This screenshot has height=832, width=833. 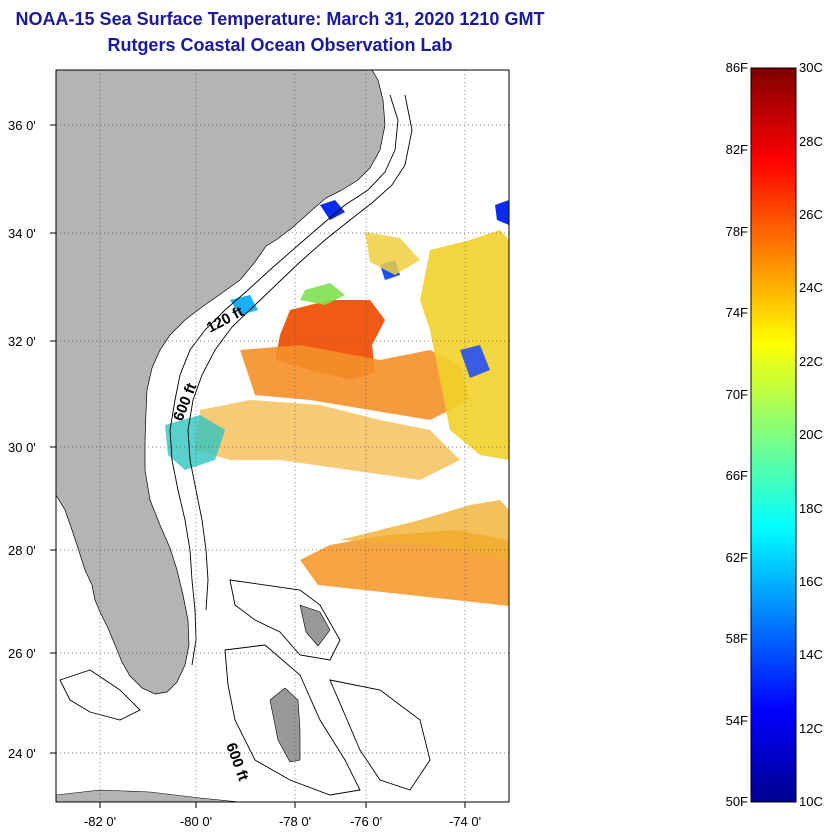 What do you see at coordinates (465, 821) in the screenshot?
I see `lon-label-74: -74 0'` at bounding box center [465, 821].